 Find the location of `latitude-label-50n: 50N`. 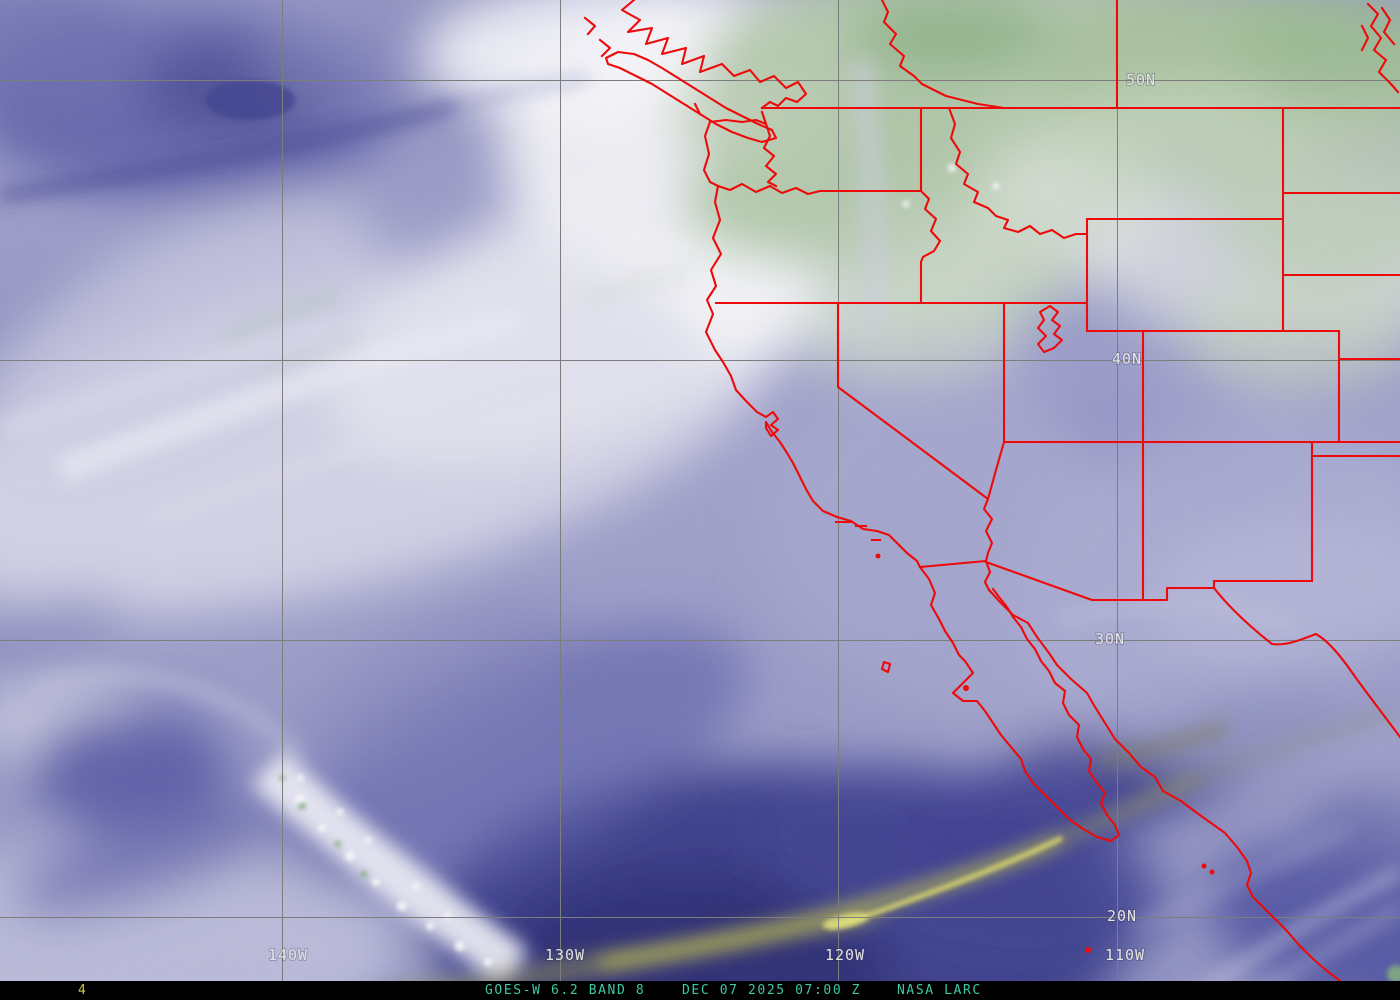

latitude-label-50n: 50N is located at coordinates (1141, 80).